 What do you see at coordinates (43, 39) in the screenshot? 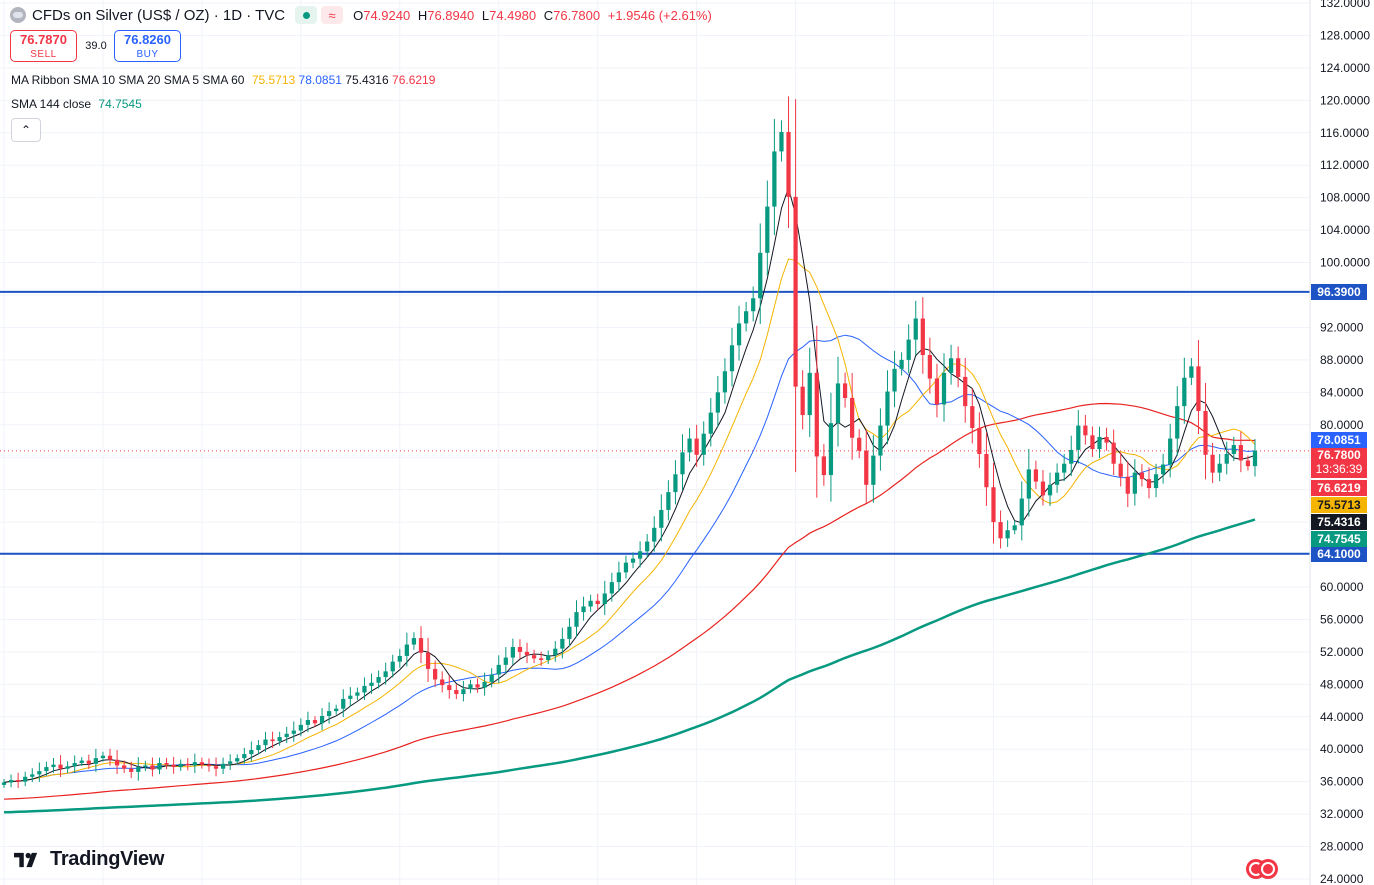
I see `sell-price: 76.7870` at bounding box center [43, 39].